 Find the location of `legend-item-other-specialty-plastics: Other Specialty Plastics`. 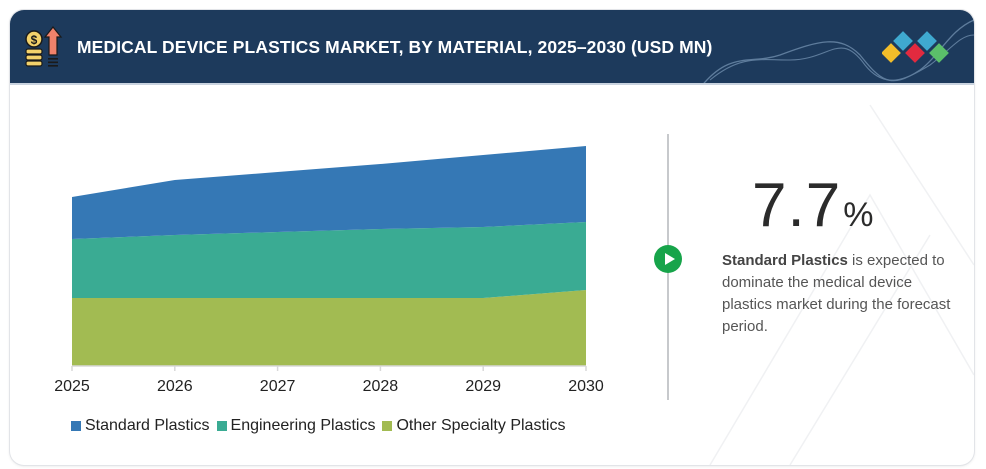

legend-item-other-specialty-plastics: Other Specialty Plastics is located at coordinates (473, 426).